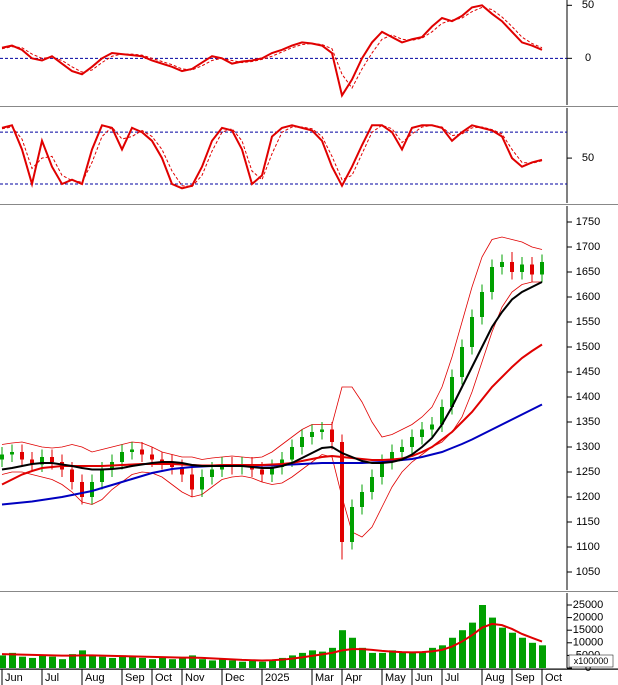 The image size is (618, 685). What do you see at coordinates (588, 272) in the screenshot?
I see `y-tick-label: 1650` at bounding box center [588, 272].